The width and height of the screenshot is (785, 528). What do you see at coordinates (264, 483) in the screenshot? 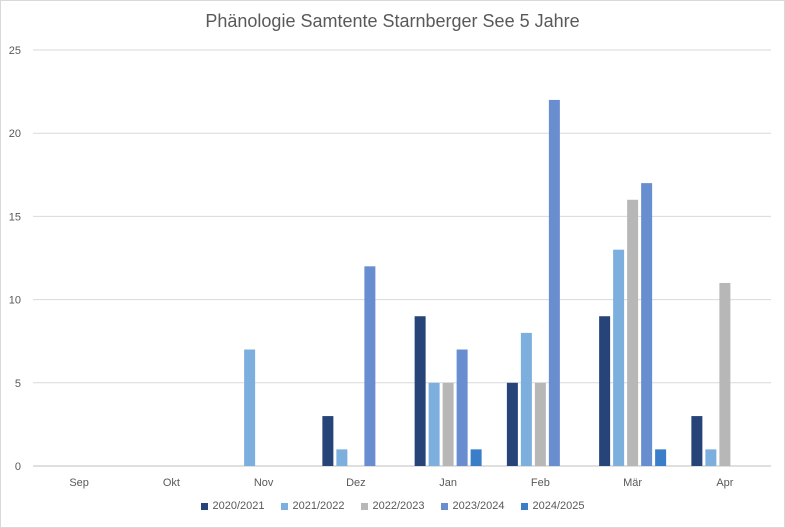
I see `x-tick-label: Nov` at bounding box center [264, 483].